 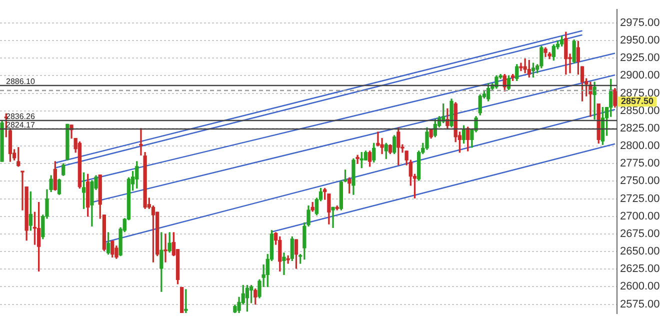 I want to click on y-tick-label: 2800.00, so click(x=640, y=146).